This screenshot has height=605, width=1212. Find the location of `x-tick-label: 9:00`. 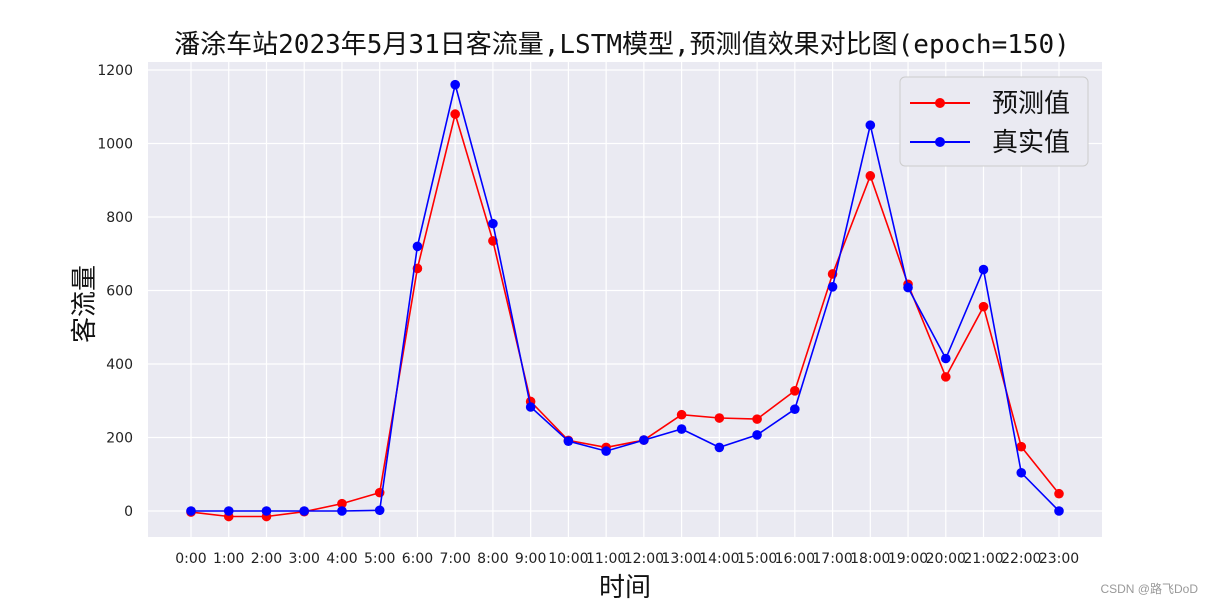

x-tick-label: 9:00 is located at coordinates (530, 559).